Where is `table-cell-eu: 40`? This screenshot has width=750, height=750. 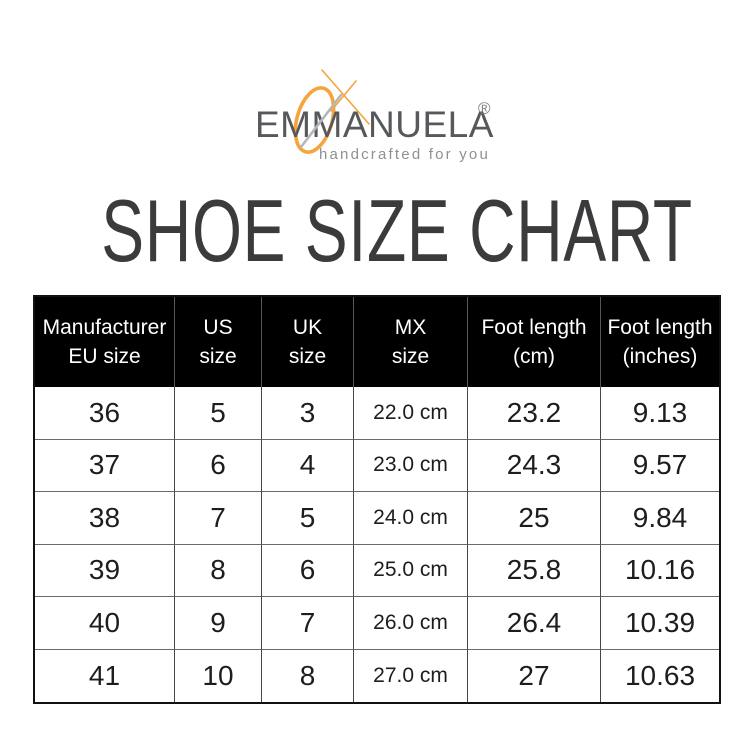 table-cell-eu: 40 is located at coordinates (105, 623).